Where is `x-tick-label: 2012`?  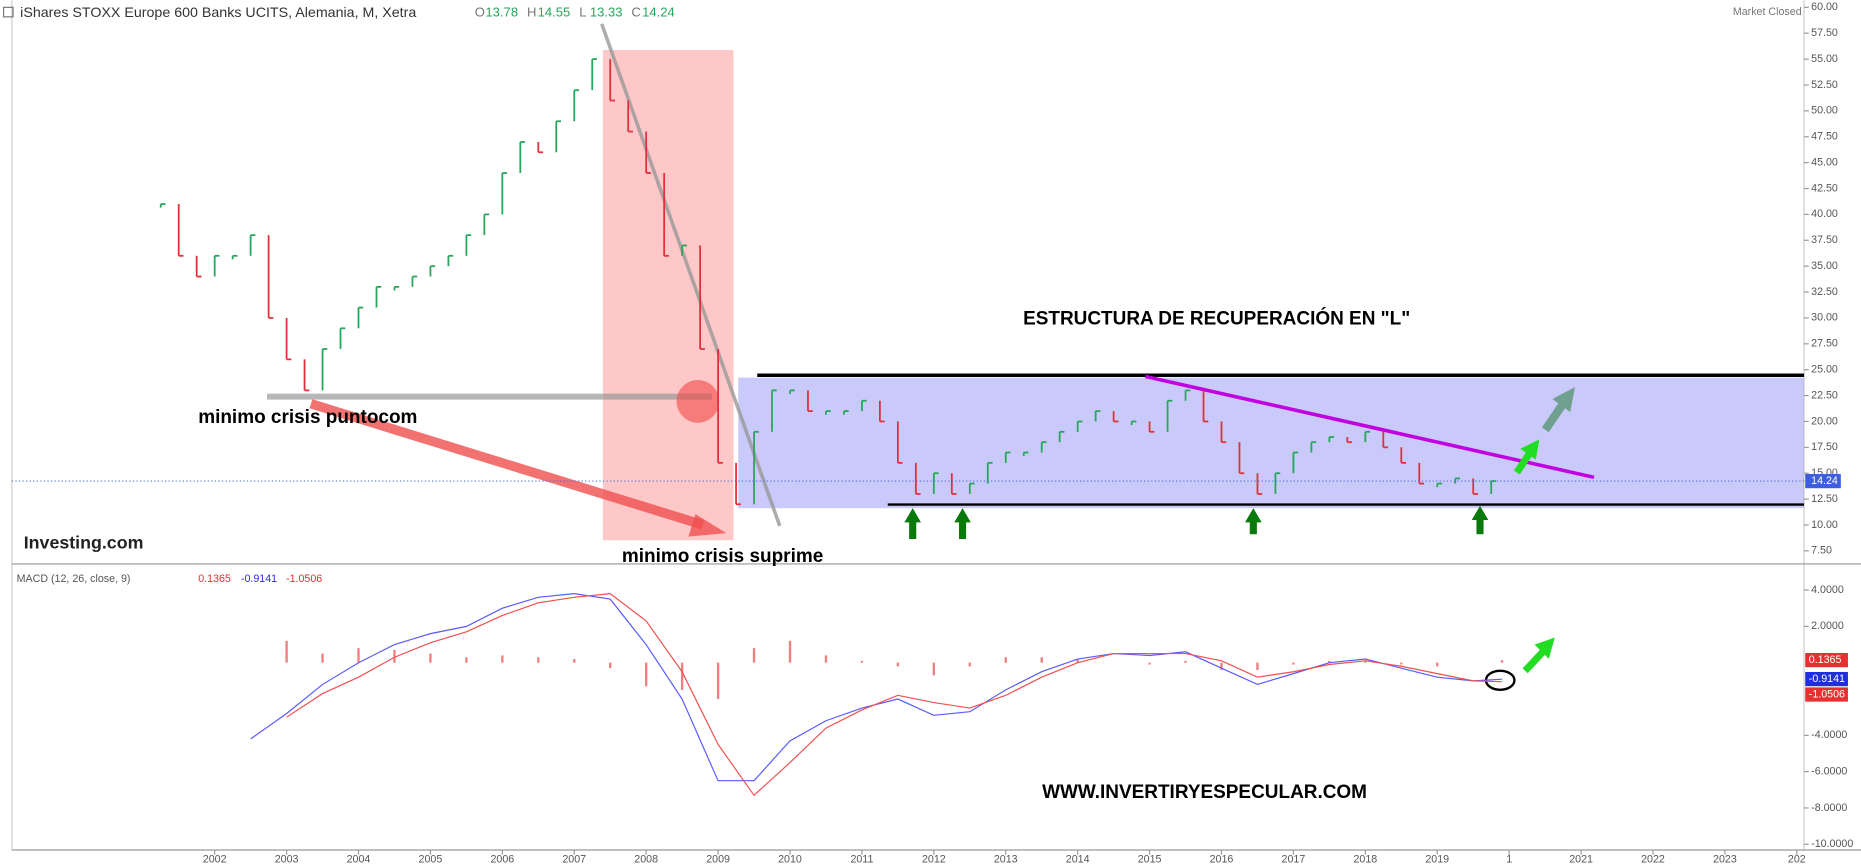
x-tick-label: 2012 is located at coordinates (934, 859).